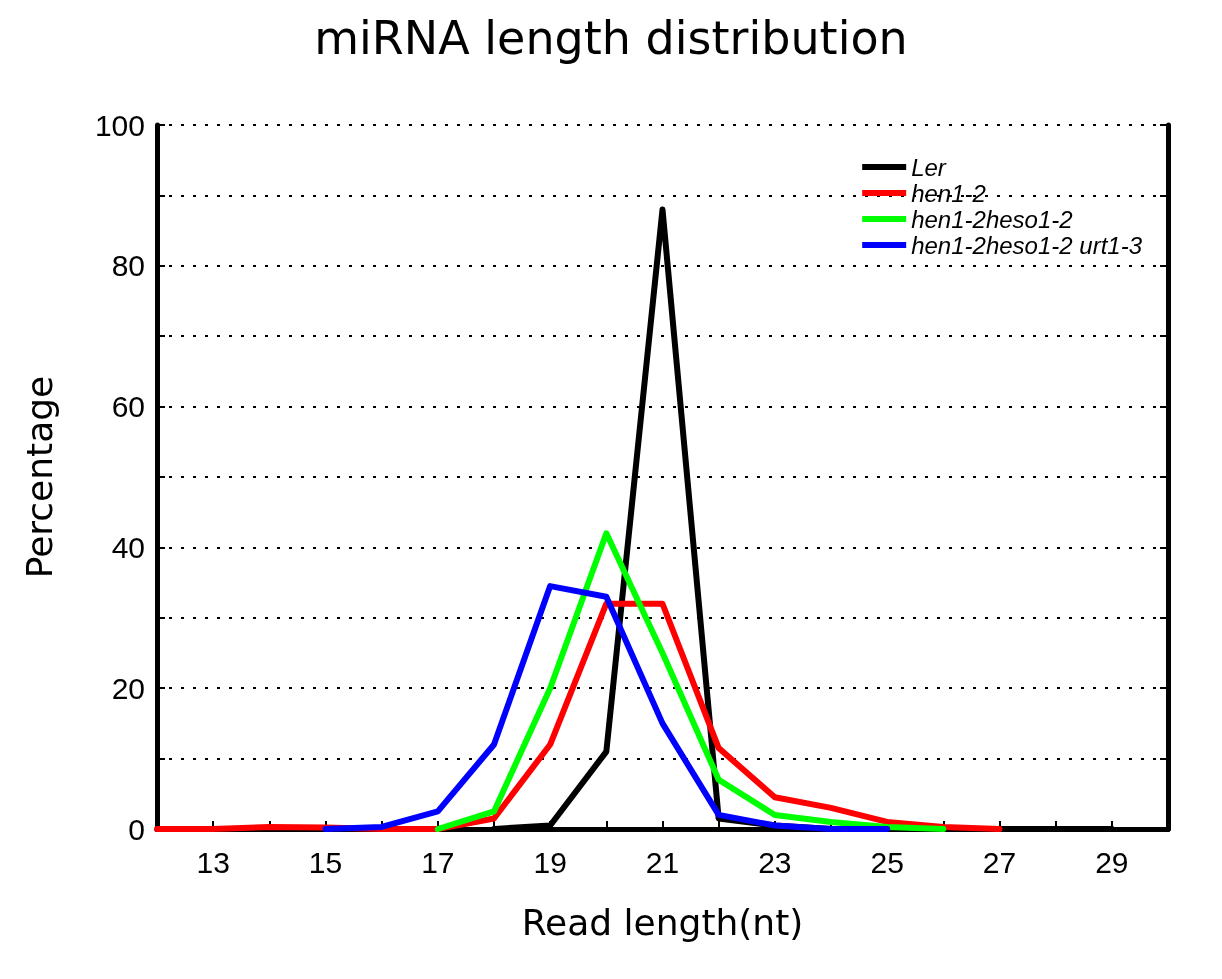 Image resolution: width=1222 pixels, height=979 pixels. I want to click on x-tick-label: 29, so click(1112, 862).